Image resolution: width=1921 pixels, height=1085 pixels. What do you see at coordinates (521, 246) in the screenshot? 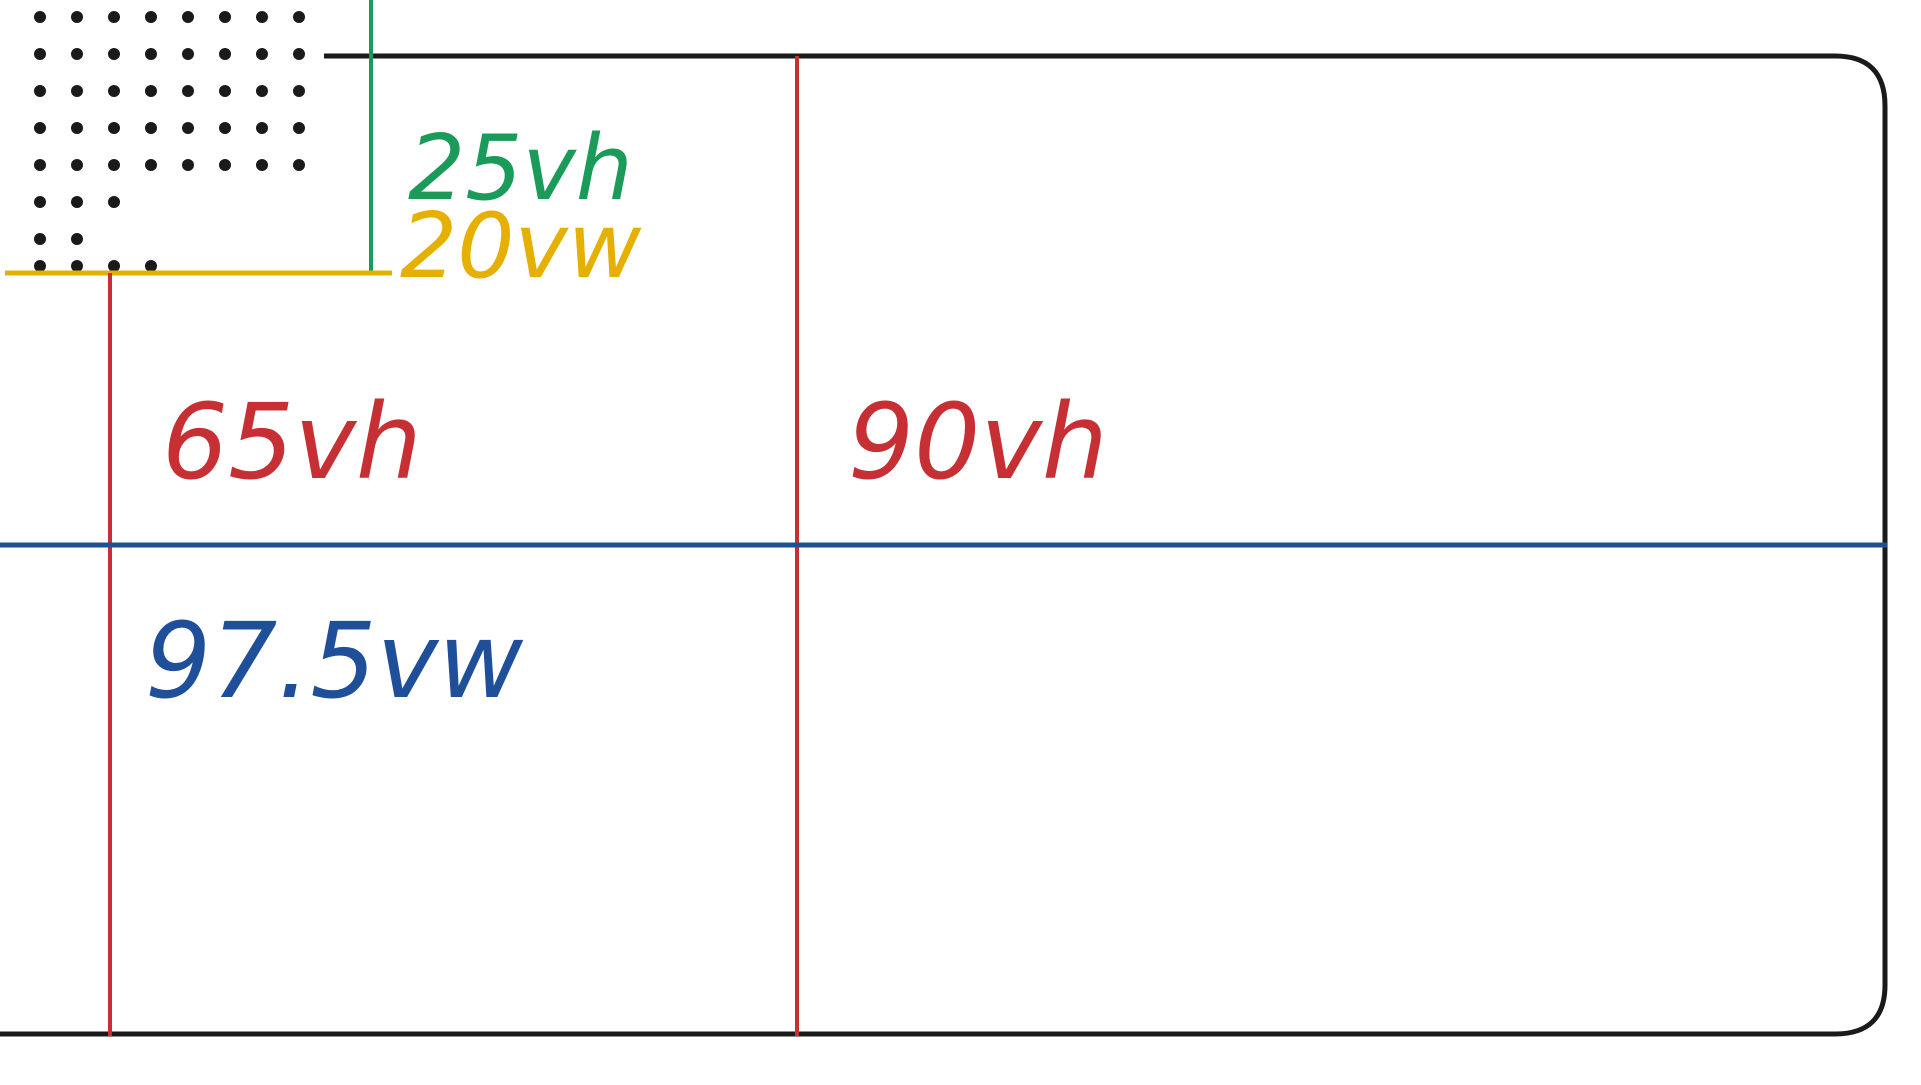
I see `yellow-label: 20vw` at bounding box center [521, 246].